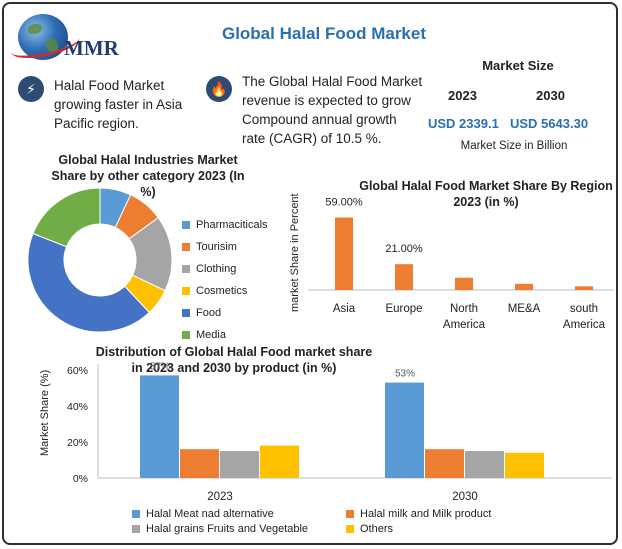 The image size is (622, 549). I want to click on chart-title-line: in 2023 and 2030 by product (in %), so click(234, 368).